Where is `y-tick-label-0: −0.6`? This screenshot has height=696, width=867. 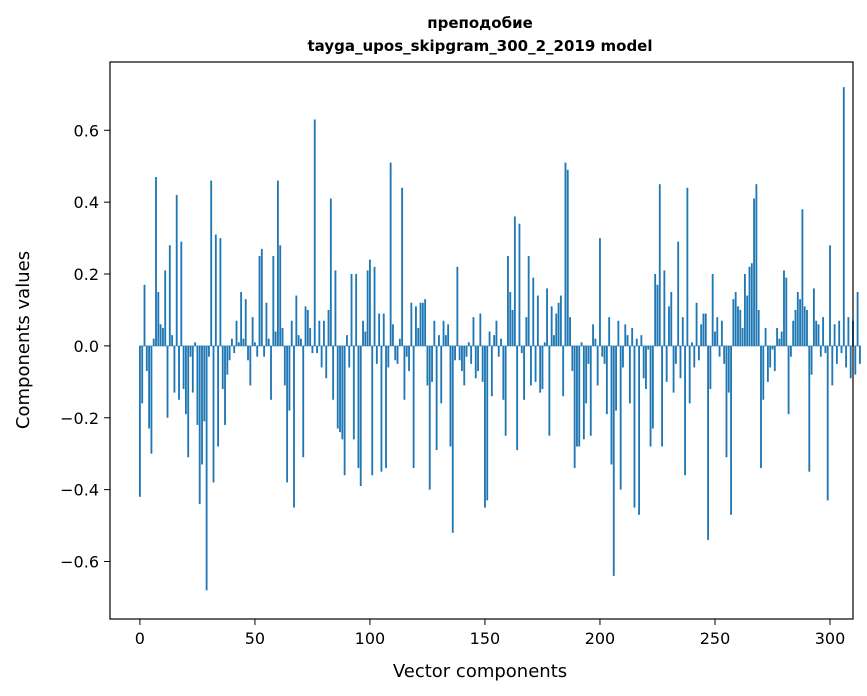
y-tick-label-0: −0.6 is located at coordinates (79, 562).